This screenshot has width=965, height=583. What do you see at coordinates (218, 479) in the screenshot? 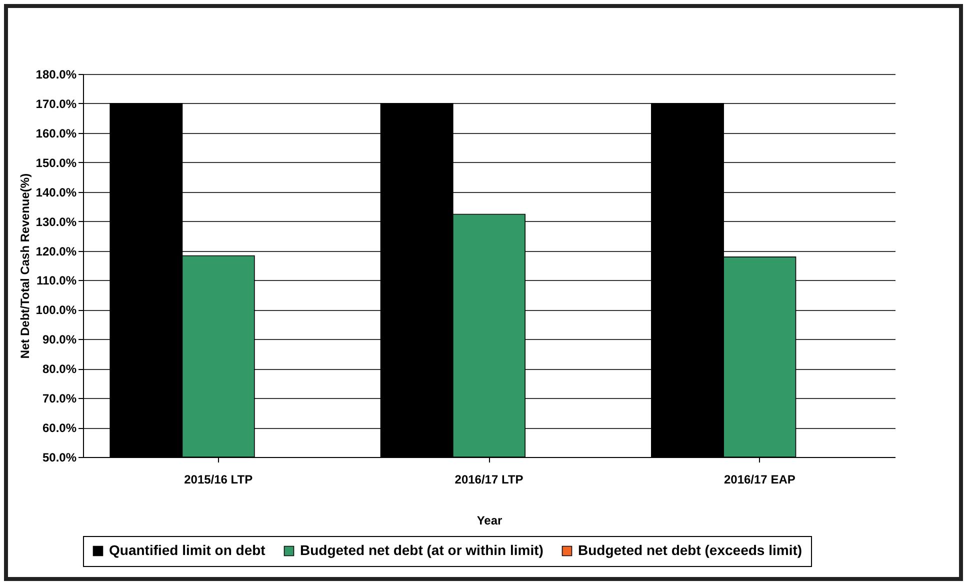
I see `x-tick-label: 2015/16 LTP` at bounding box center [218, 479].